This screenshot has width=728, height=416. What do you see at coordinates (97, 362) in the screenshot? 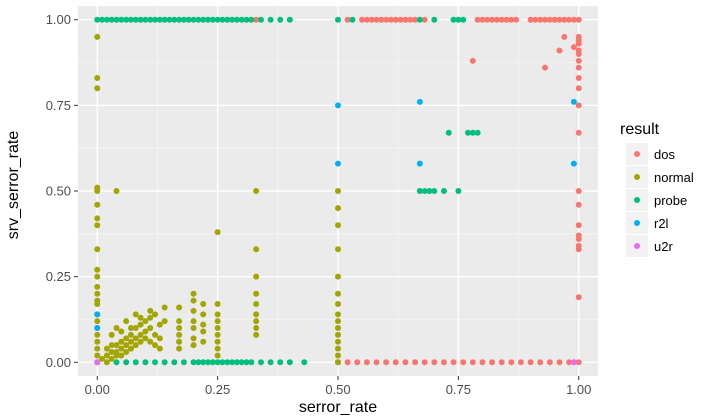
I see `point-u2r` at bounding box center [97, 362].